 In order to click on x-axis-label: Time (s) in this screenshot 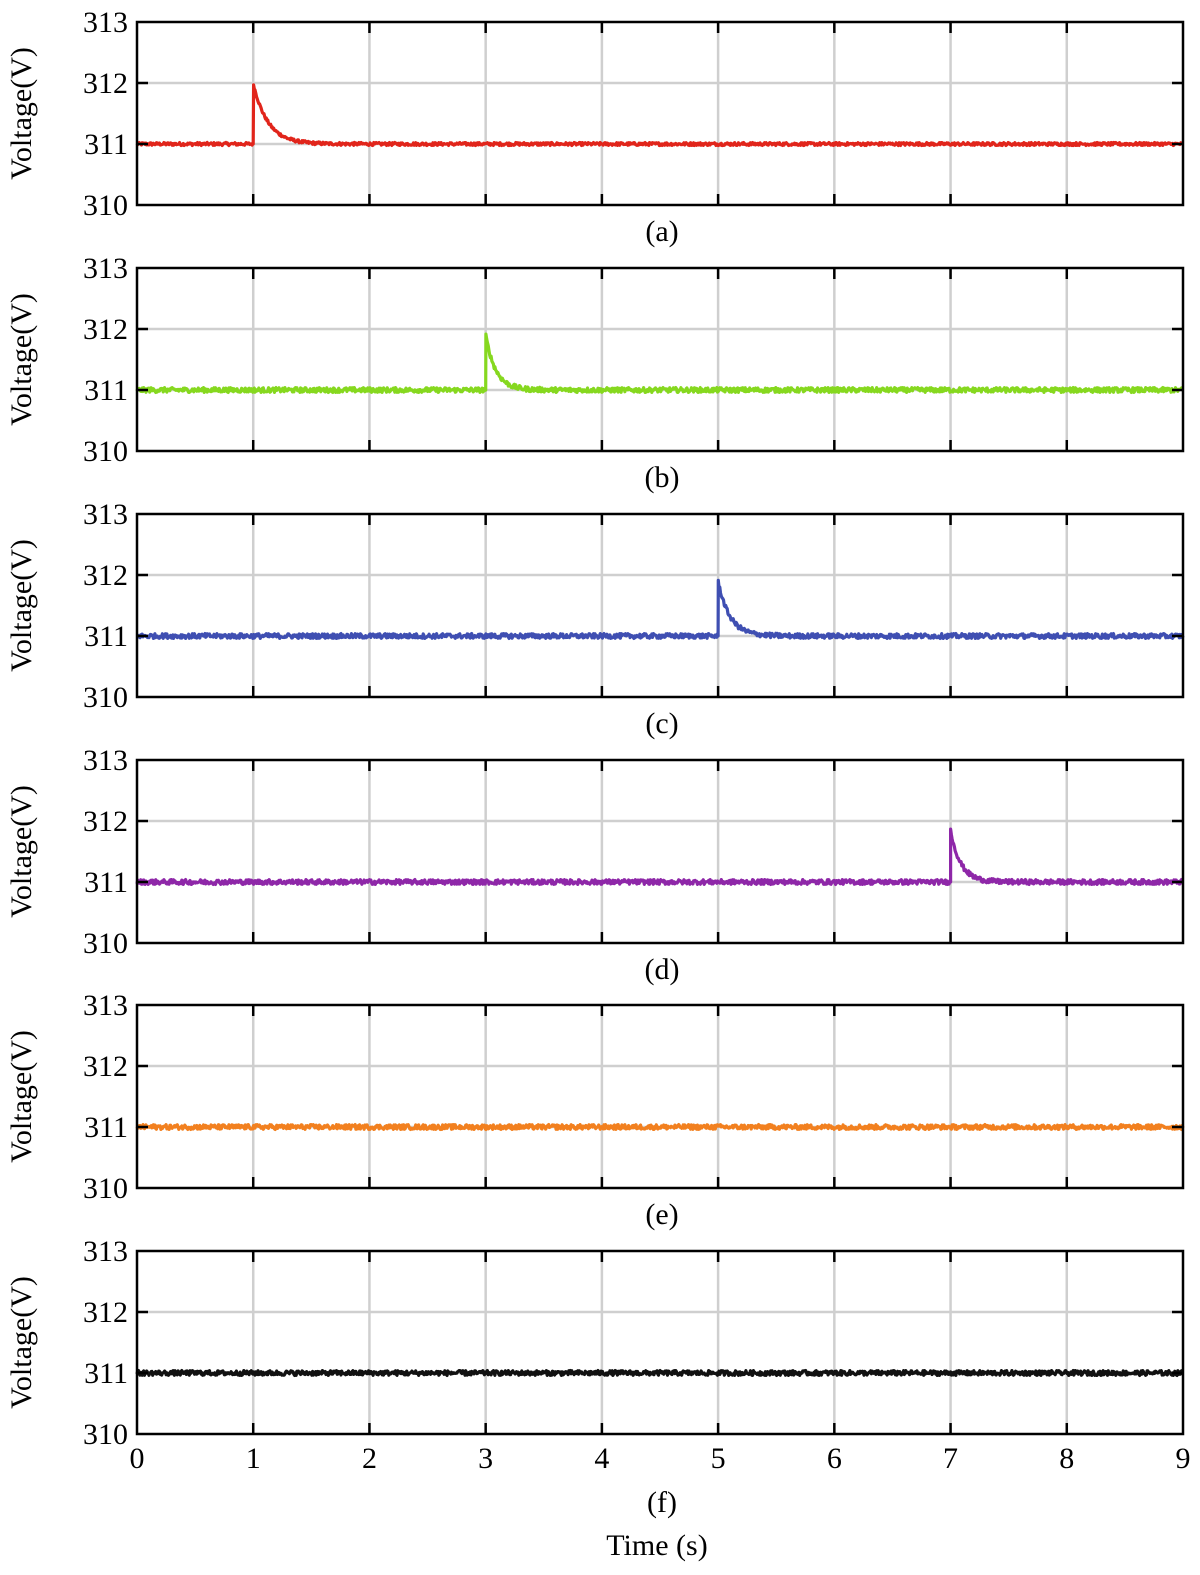, I will do `click(656, 1545)`.